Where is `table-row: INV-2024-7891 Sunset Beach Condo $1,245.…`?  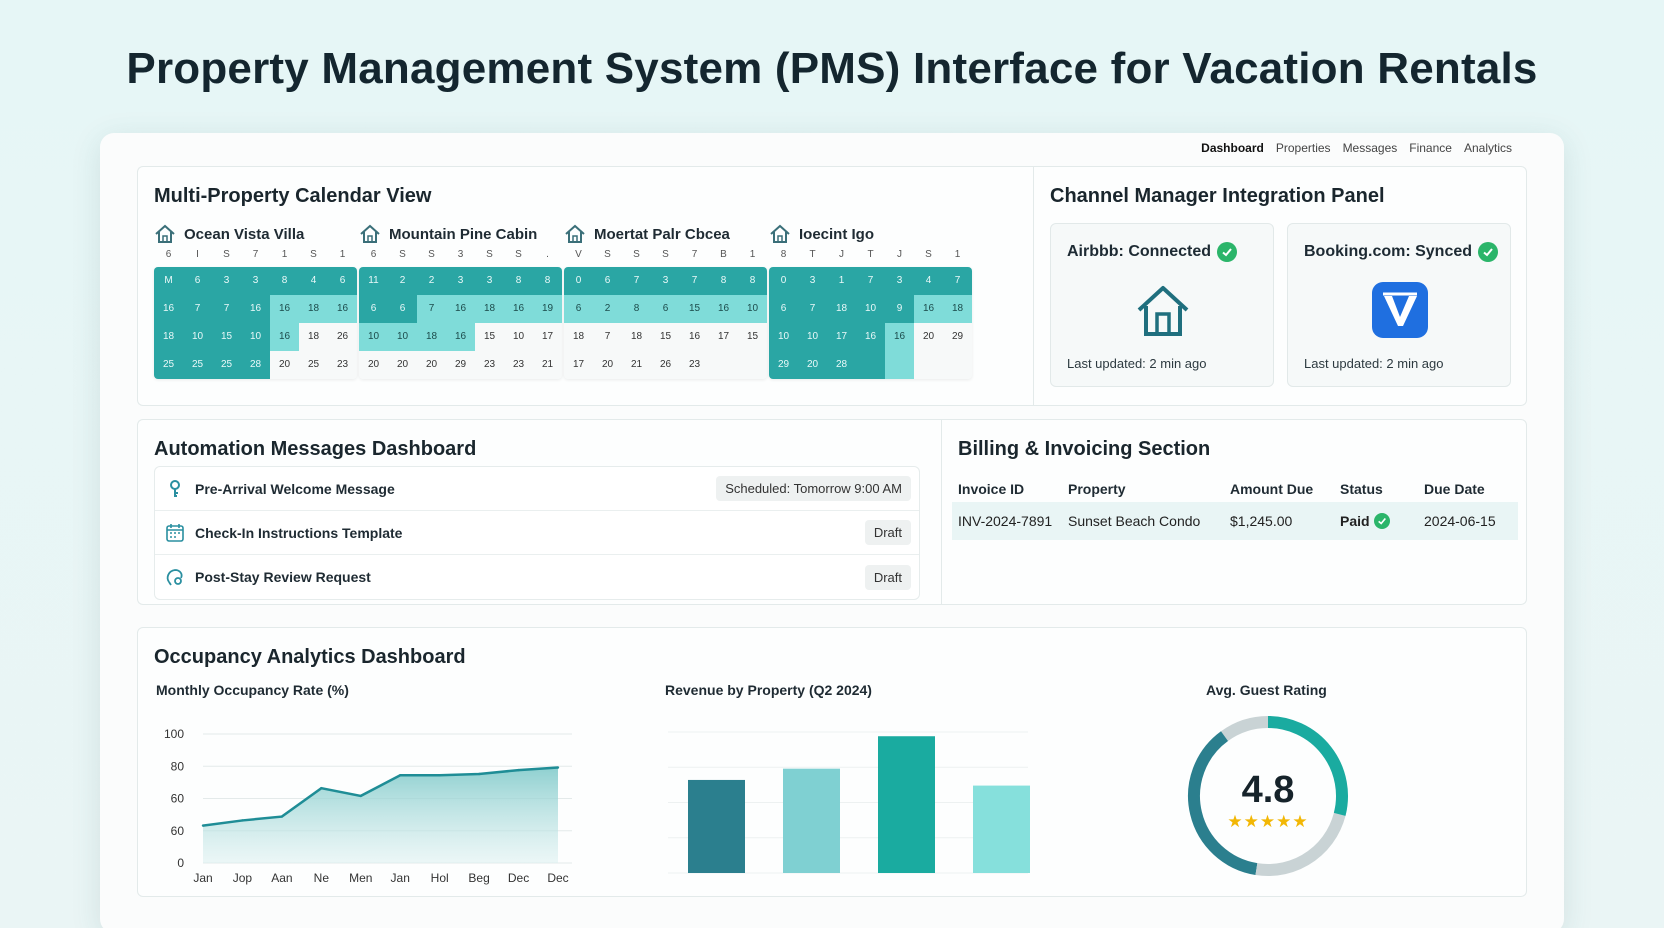
table-row: INV-2024-7891 Sunset Beach Condo $1,245.… is located at coordinates (1235, 521).